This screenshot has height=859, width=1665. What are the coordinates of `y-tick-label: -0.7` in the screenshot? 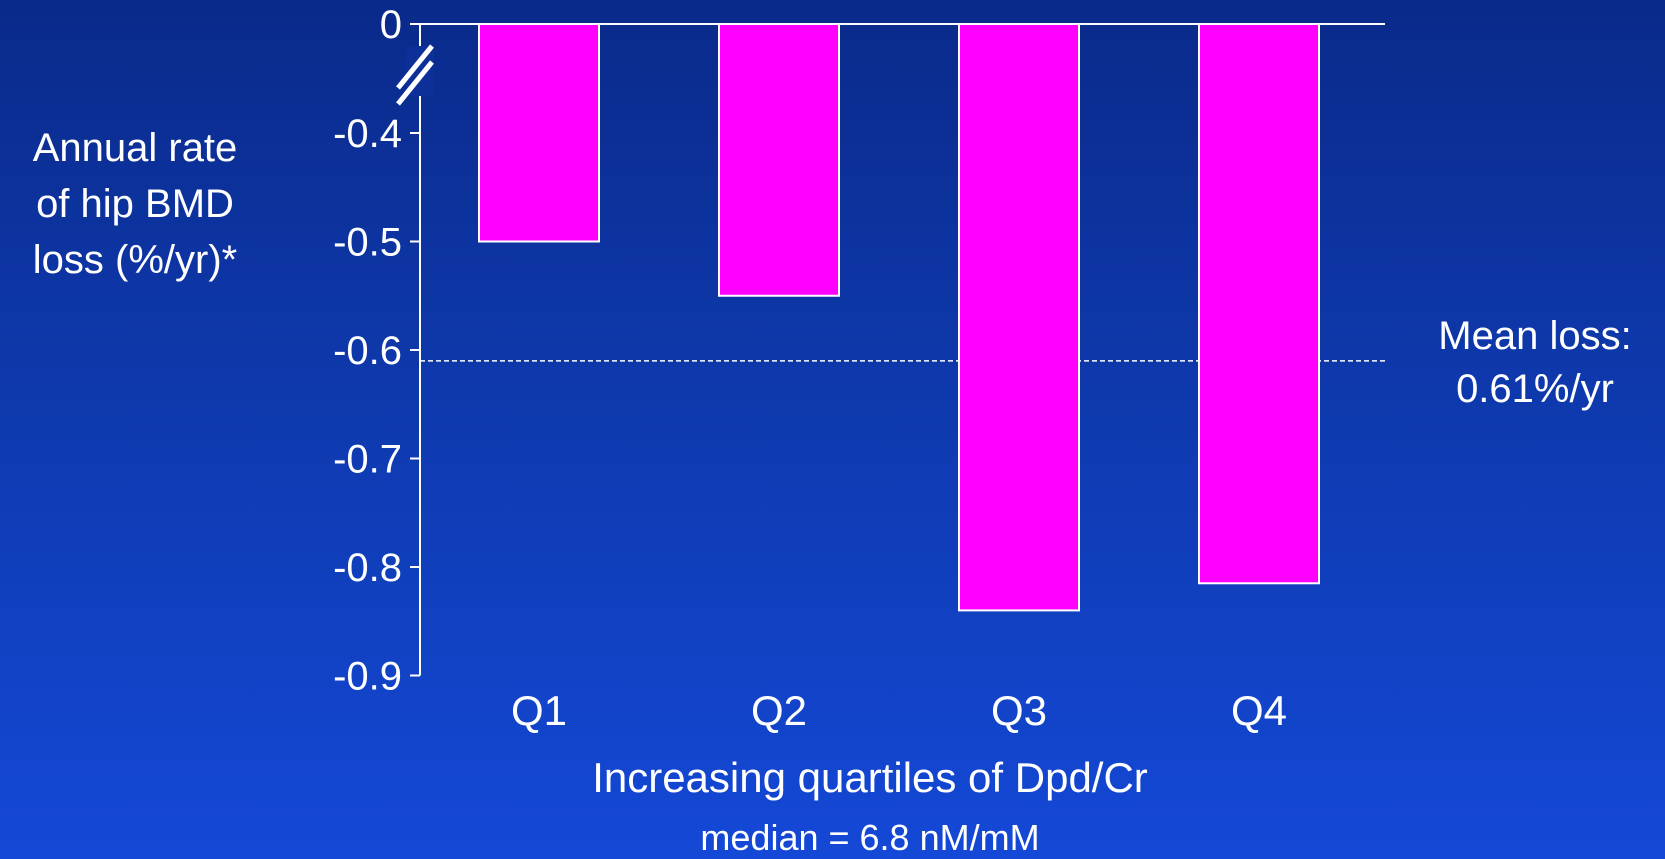 It's located at (367, 460).